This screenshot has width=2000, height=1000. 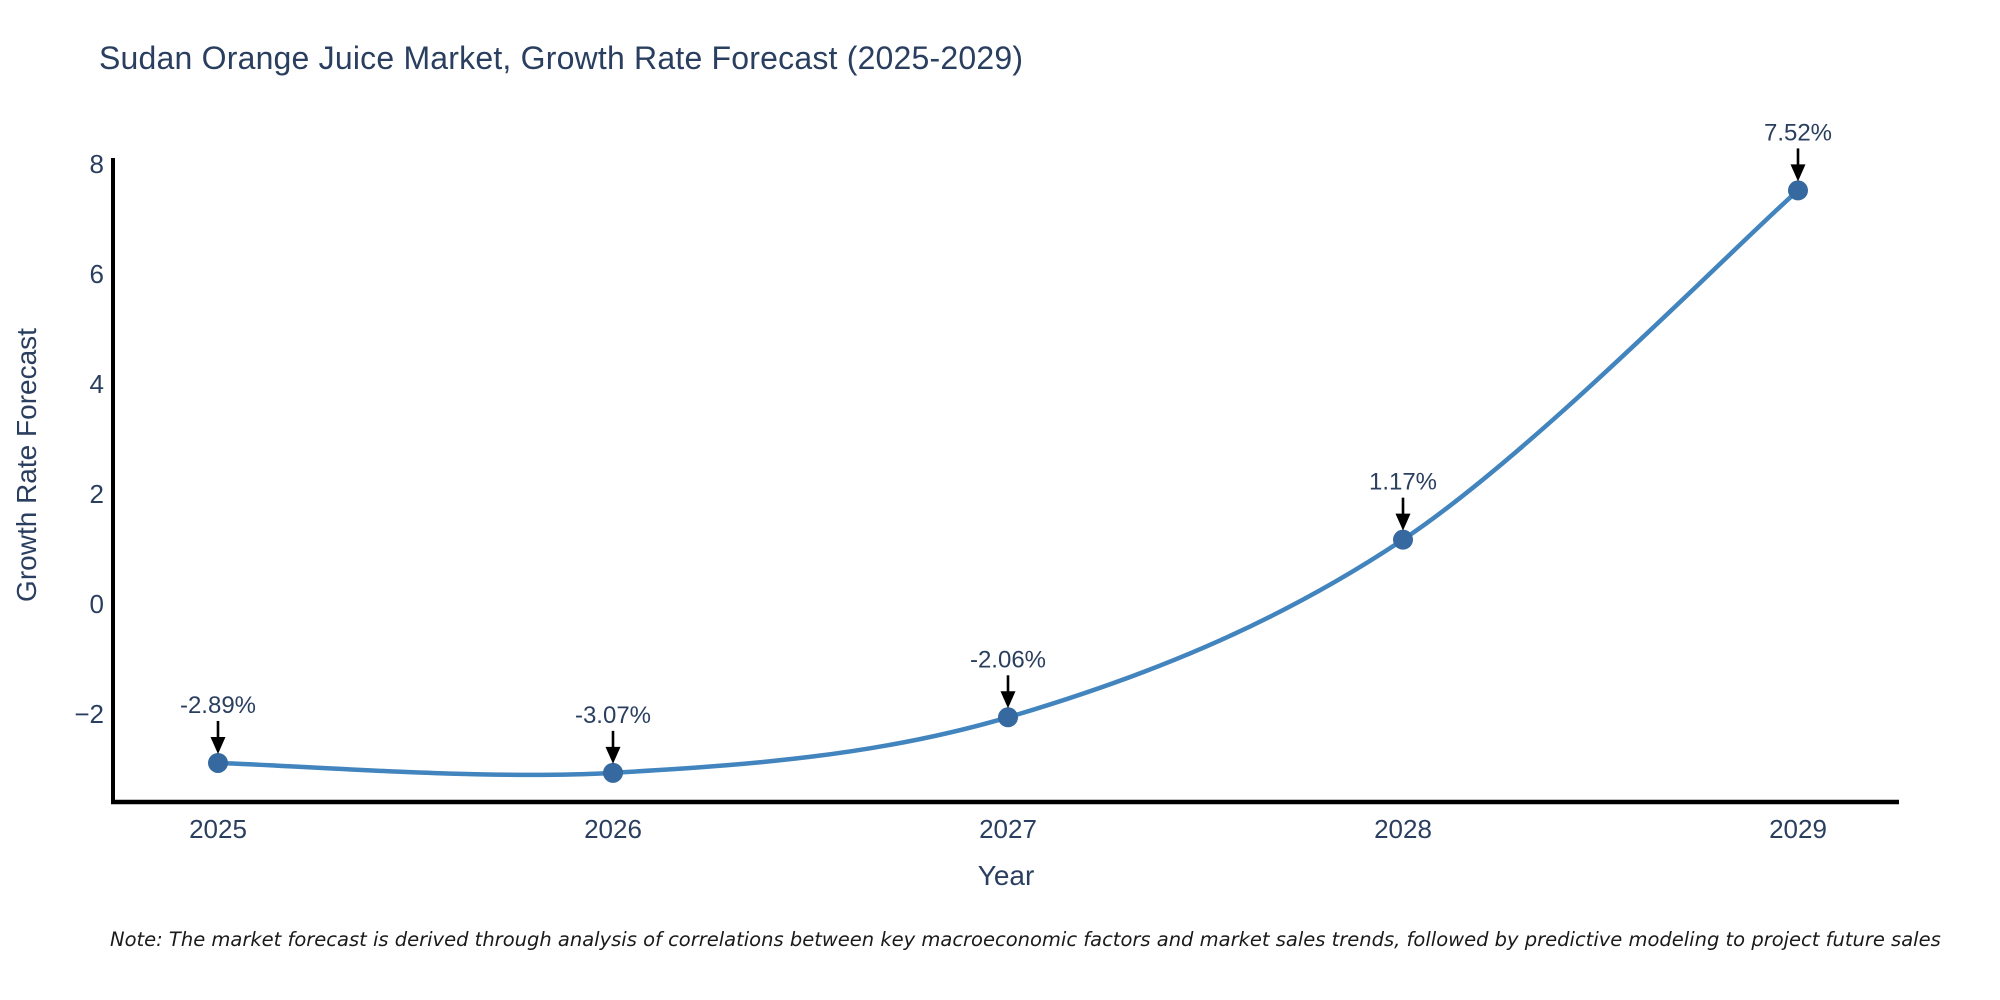 I want to click on x-tick-label: 2029, so click(x=1798, y=829).